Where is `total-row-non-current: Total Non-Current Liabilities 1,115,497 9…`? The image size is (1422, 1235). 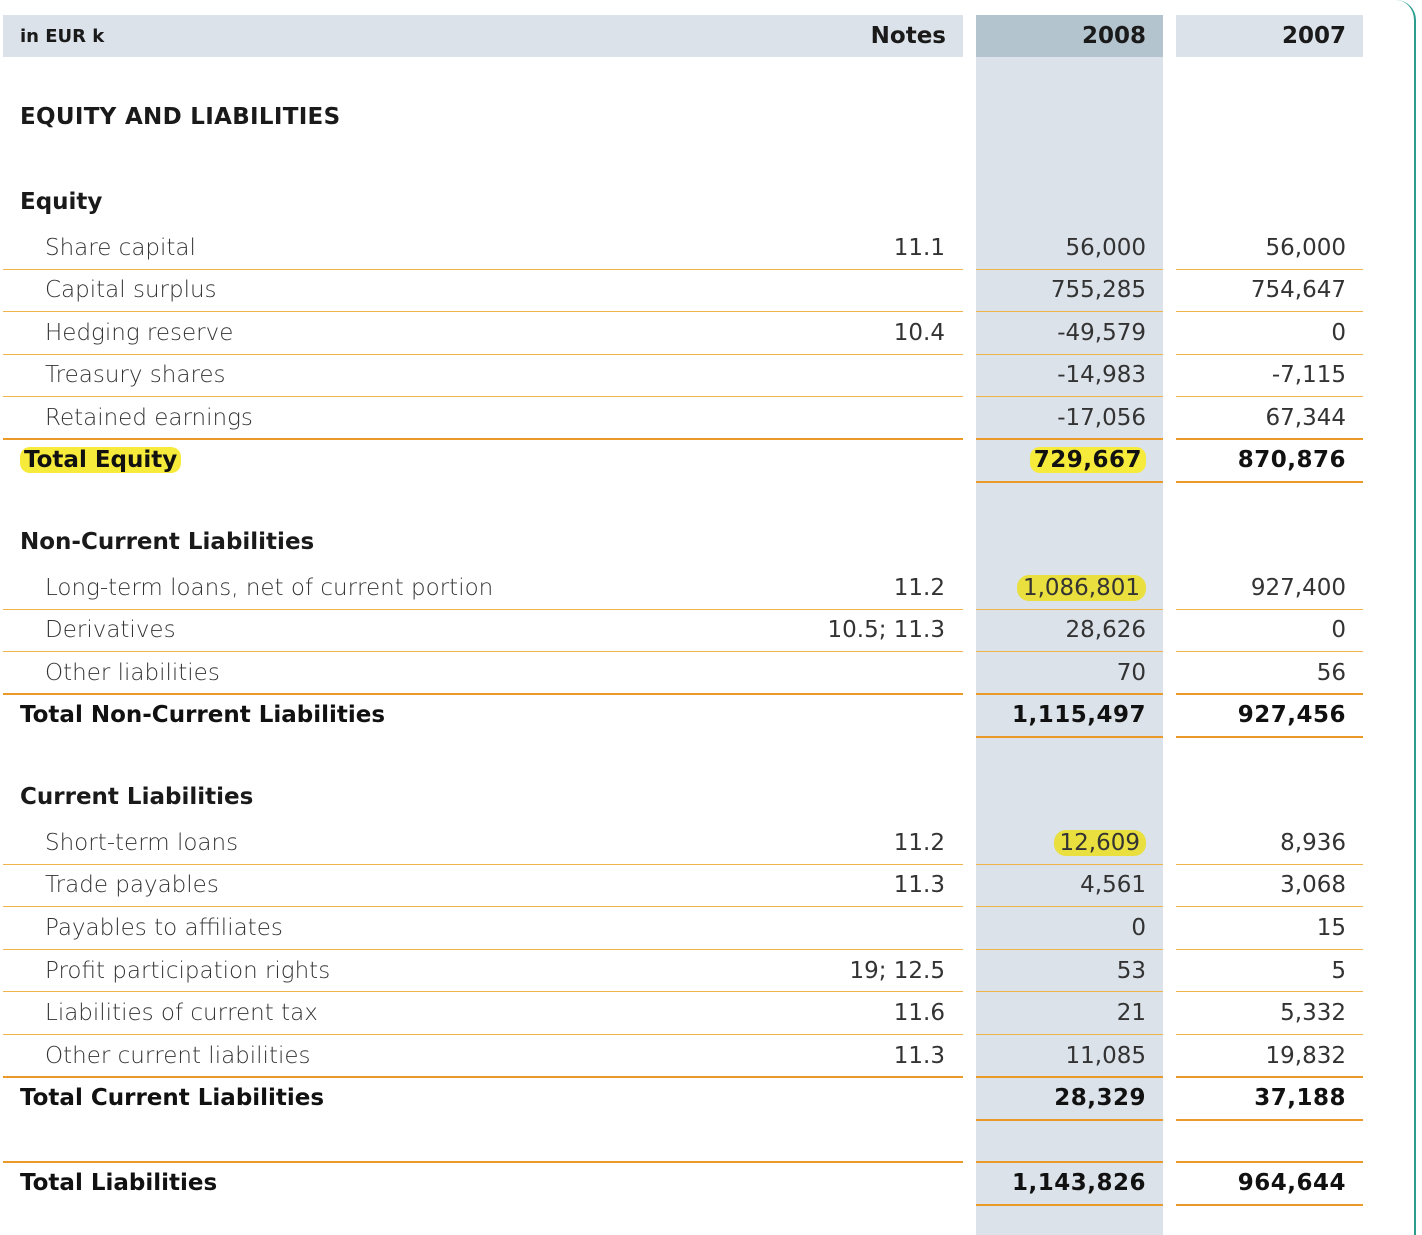
total-row-non-current: Total Non-Current Liabilities 1,115,497 9… is located at coordinates (683, 715).